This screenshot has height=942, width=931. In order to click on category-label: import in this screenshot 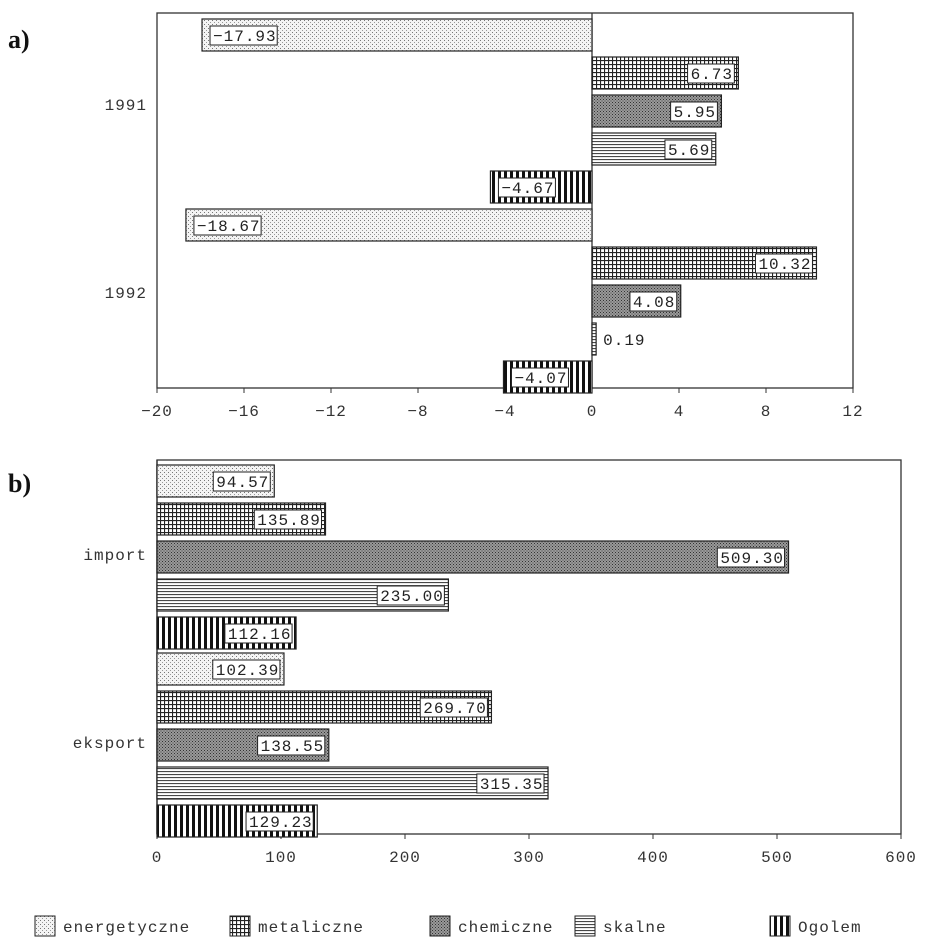, I will do `click(115, 556)`.